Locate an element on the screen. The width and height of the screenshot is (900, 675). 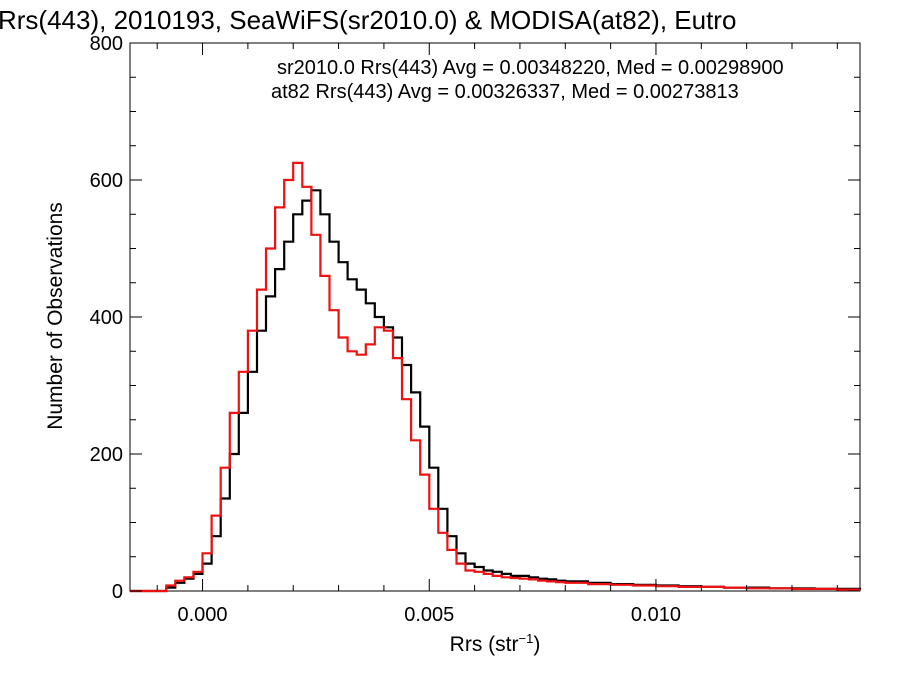
x-tick-label: 0.010 is located at coordinates (656, 615).